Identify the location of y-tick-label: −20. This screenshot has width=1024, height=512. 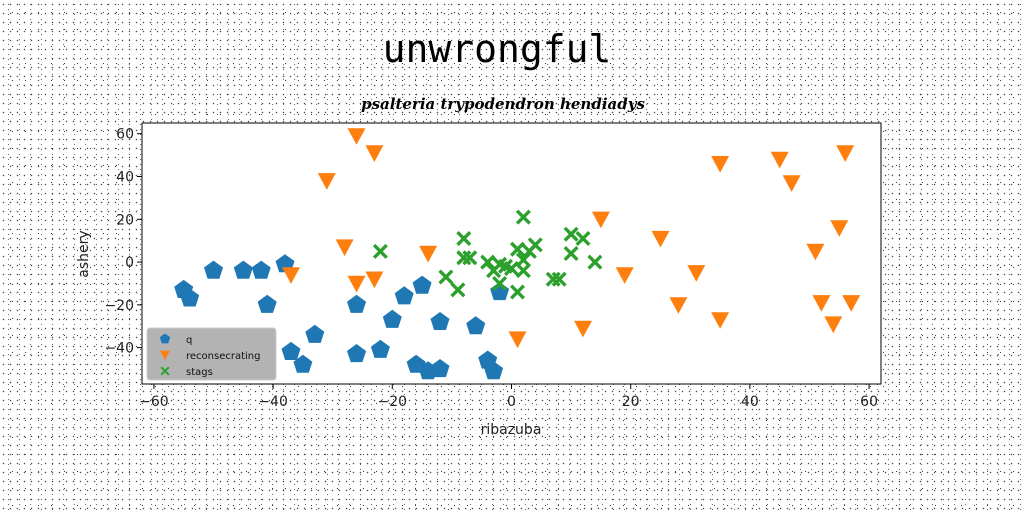
(119, 306).